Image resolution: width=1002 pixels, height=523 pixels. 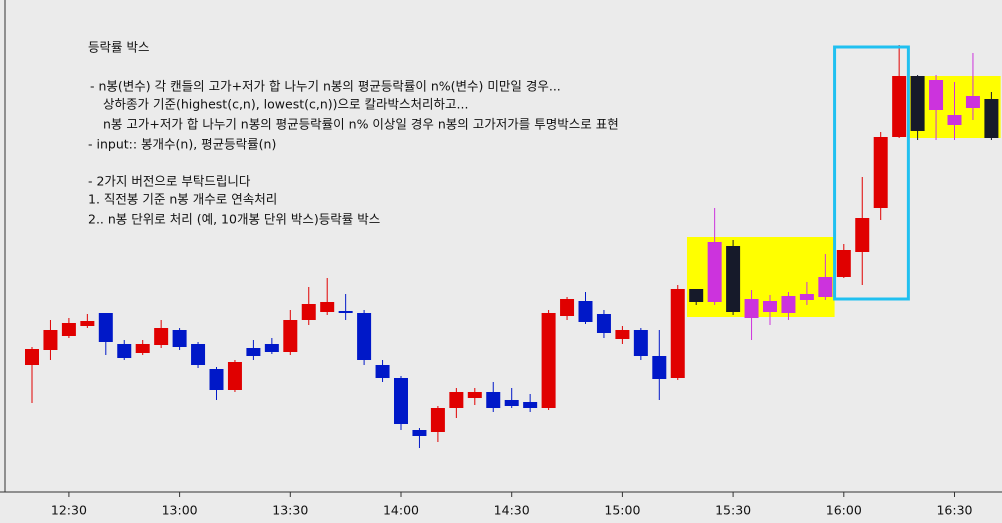 What do you see at coordinates (733, 510) in the screenshot?
I see `x-tick-label: 15:30` at bounding box center [733, 510].